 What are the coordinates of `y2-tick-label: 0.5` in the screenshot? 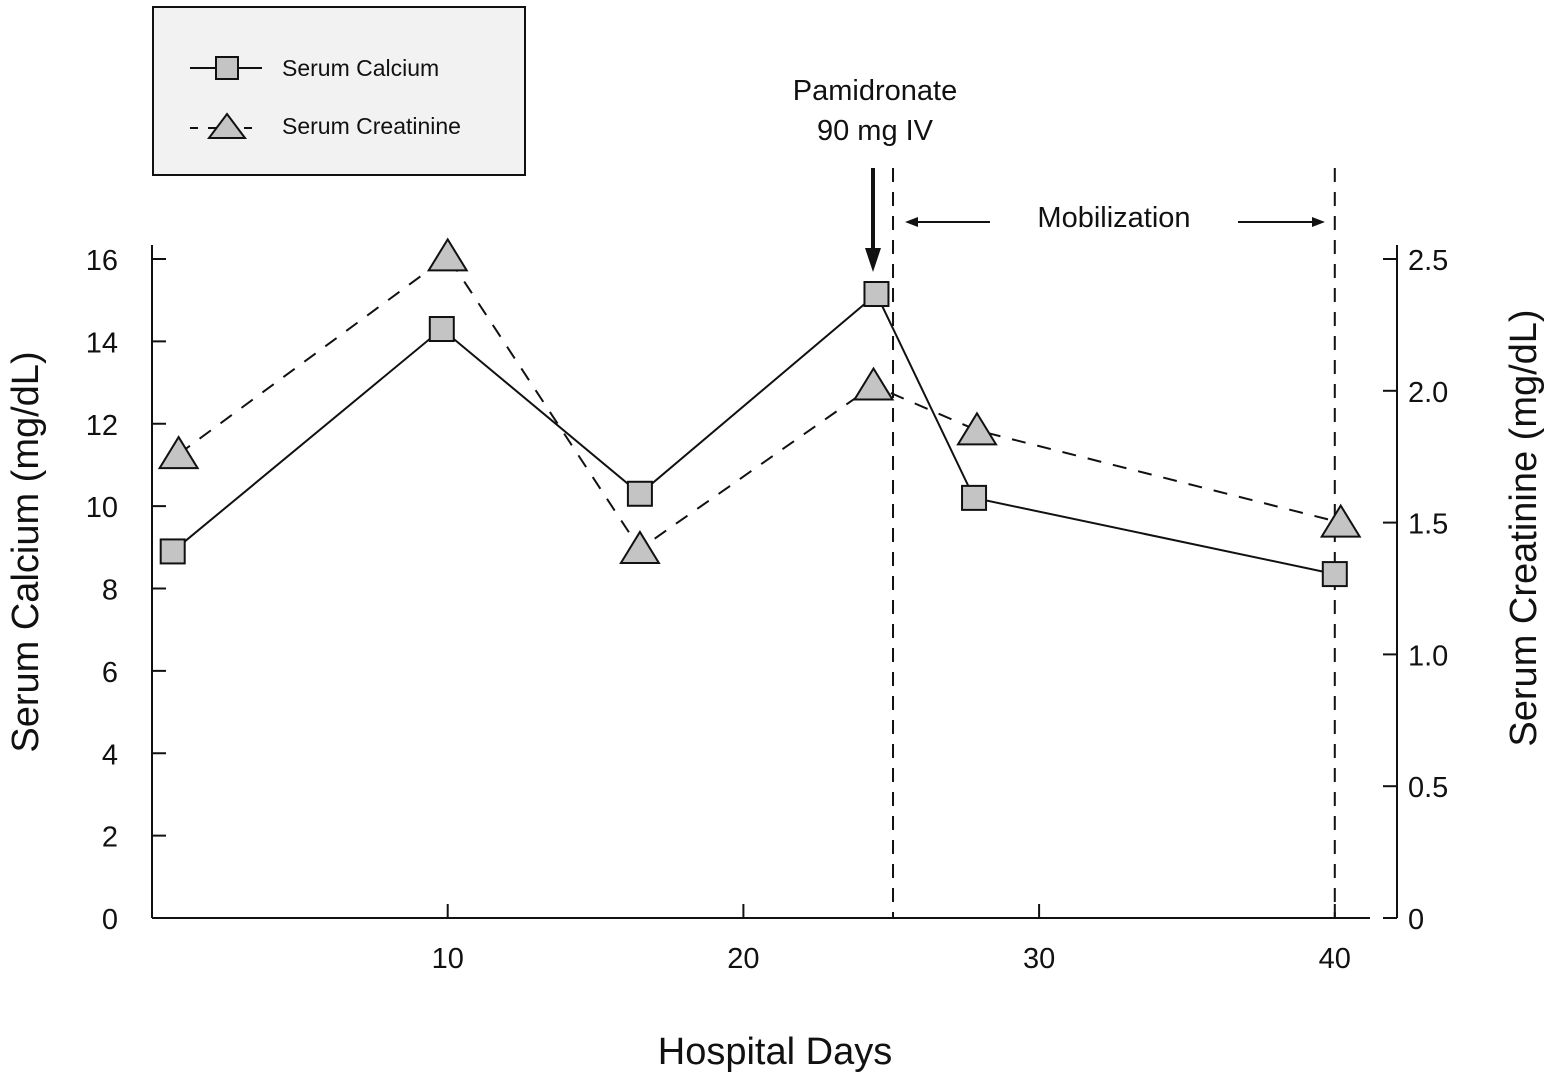 It's located at (1428, 788).